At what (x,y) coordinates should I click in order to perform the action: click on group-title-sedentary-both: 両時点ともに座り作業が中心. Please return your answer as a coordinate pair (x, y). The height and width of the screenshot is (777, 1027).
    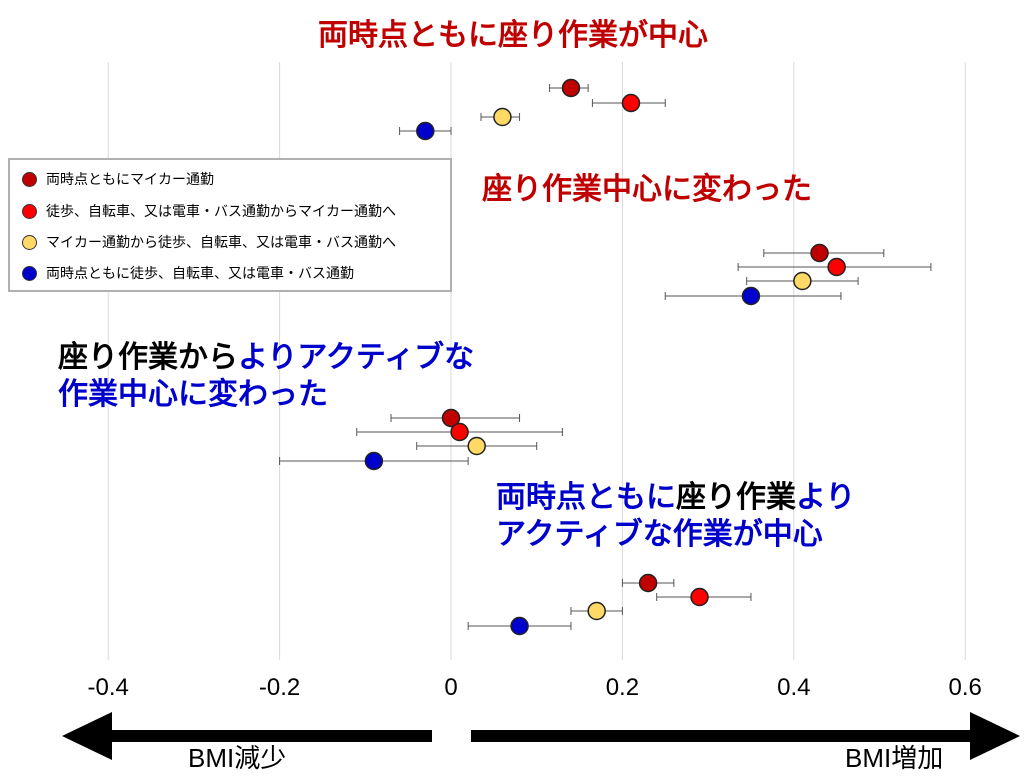
    Looking at the image, I should click on (513, 35).